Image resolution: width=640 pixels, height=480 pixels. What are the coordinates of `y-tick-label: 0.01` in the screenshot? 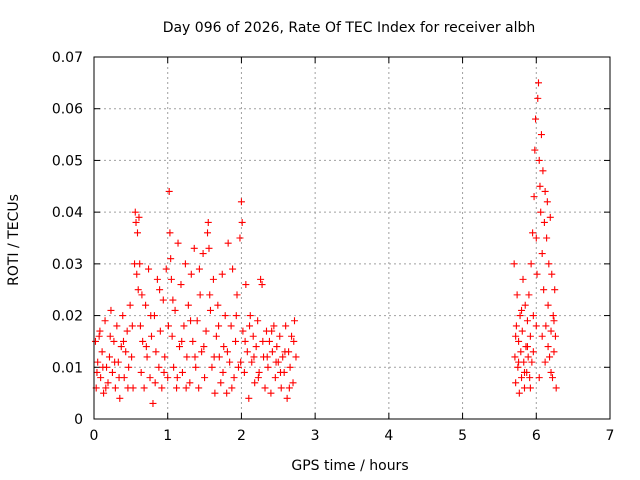 It's located at (67, 368).